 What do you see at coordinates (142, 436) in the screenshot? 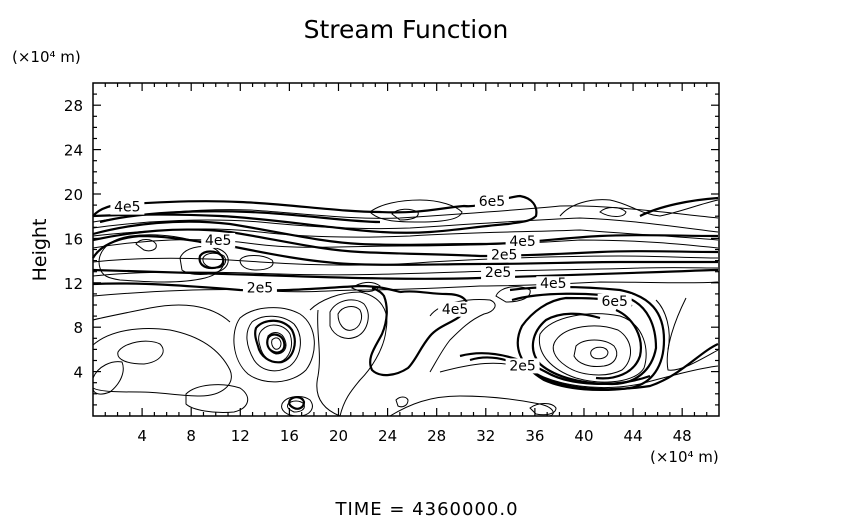
I see `x-tick-label: 4` at bounding box center [142, 436].